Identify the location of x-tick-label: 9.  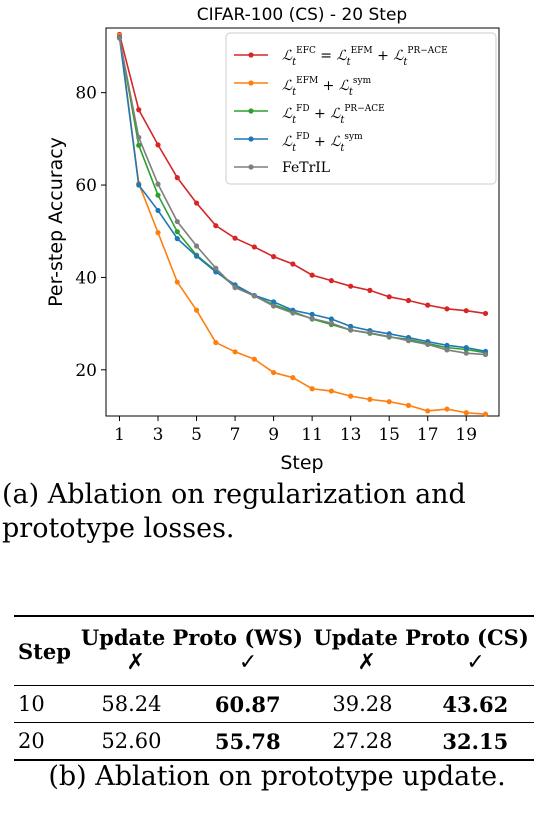
(273, 435).